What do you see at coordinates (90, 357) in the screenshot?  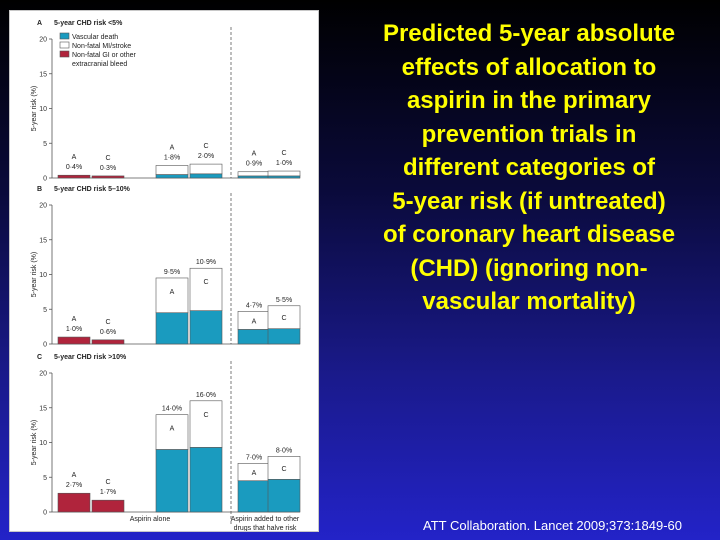 I see `panel-title: 5-year CHD risk >10%` at bounding box center [90, 357].